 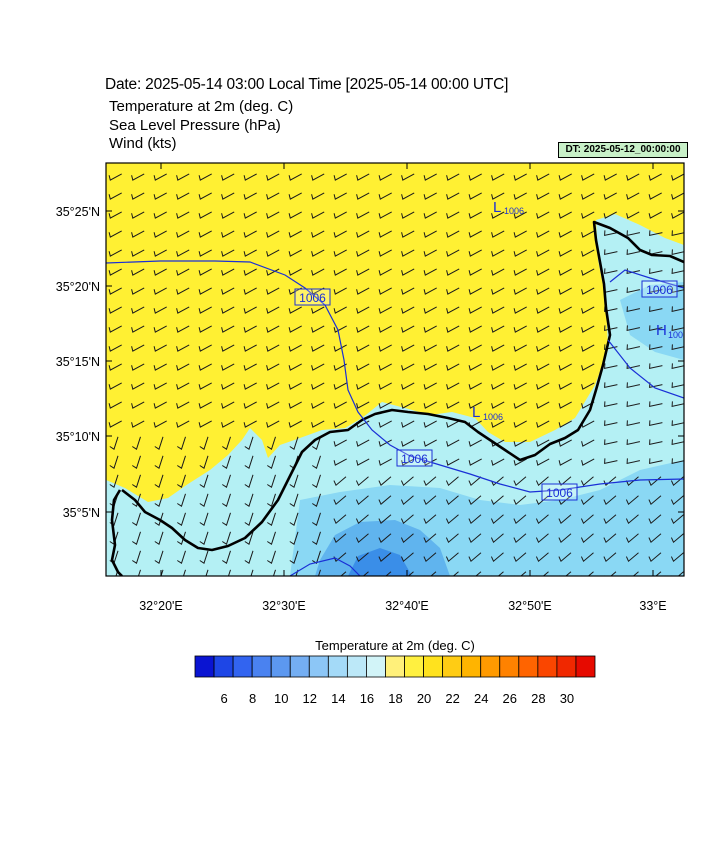 I want to click on svg-text: 1006, so click(x=493, y=417).